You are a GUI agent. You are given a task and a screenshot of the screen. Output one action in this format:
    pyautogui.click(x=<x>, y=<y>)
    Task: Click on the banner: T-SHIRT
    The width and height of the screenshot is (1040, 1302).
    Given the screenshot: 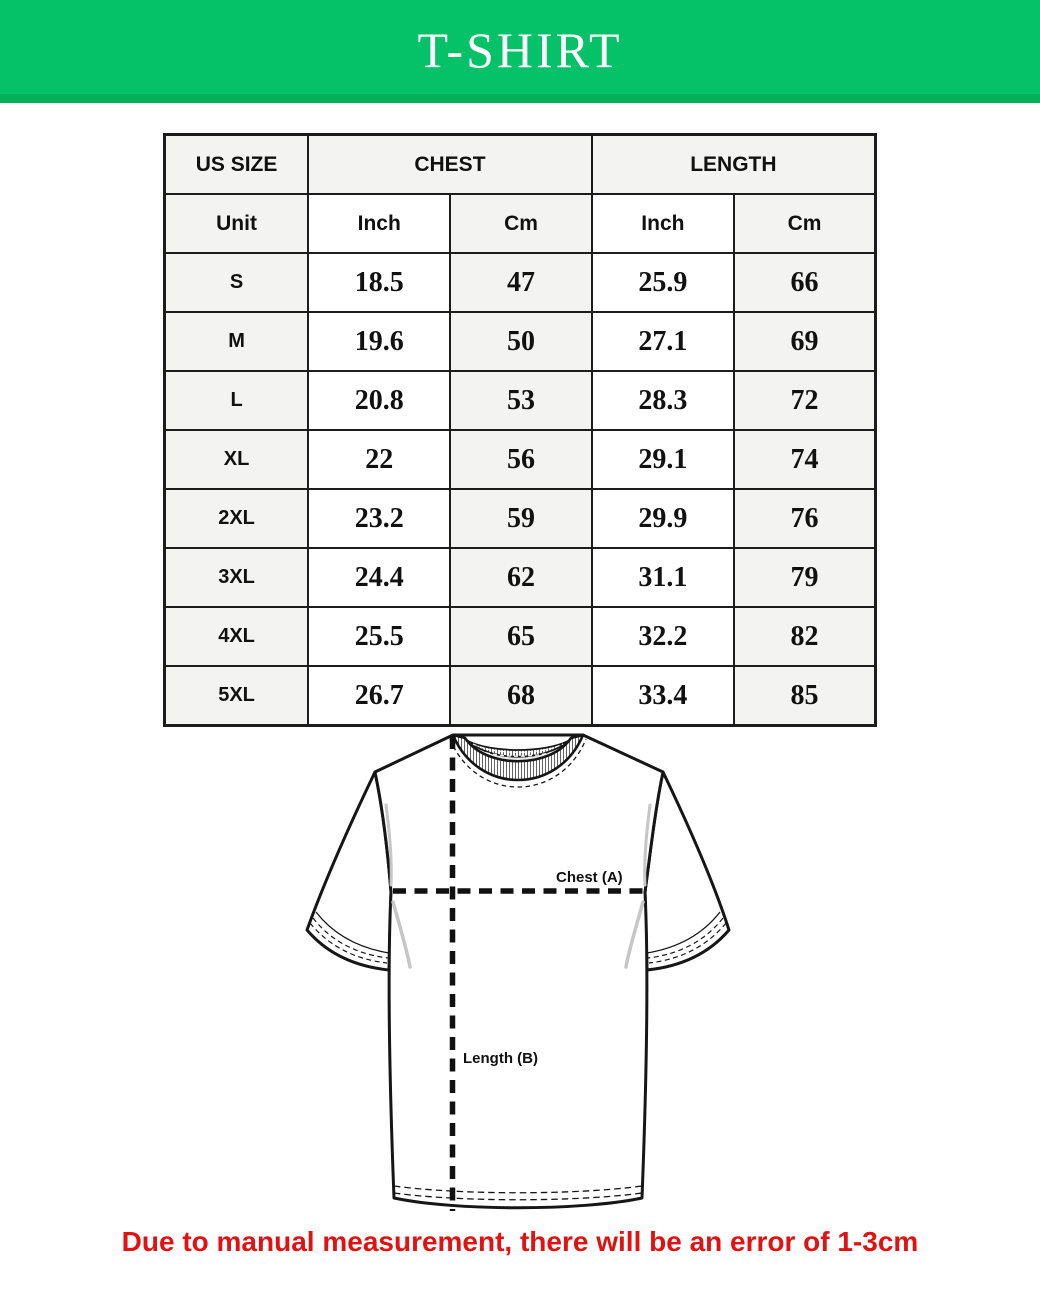 What is the action you would take?
    pyautogui.click(x=520, y=51)
    